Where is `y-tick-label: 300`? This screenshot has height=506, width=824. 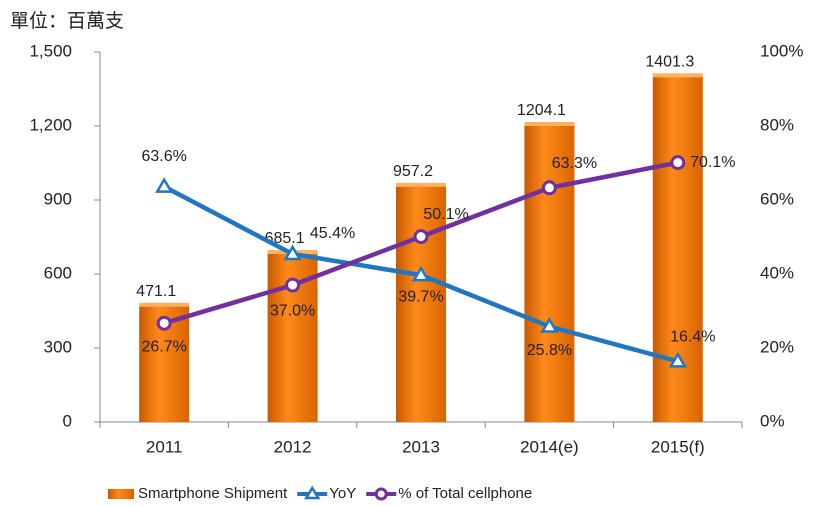 y-tick-label: 300 is located at coordinates (58, 346).